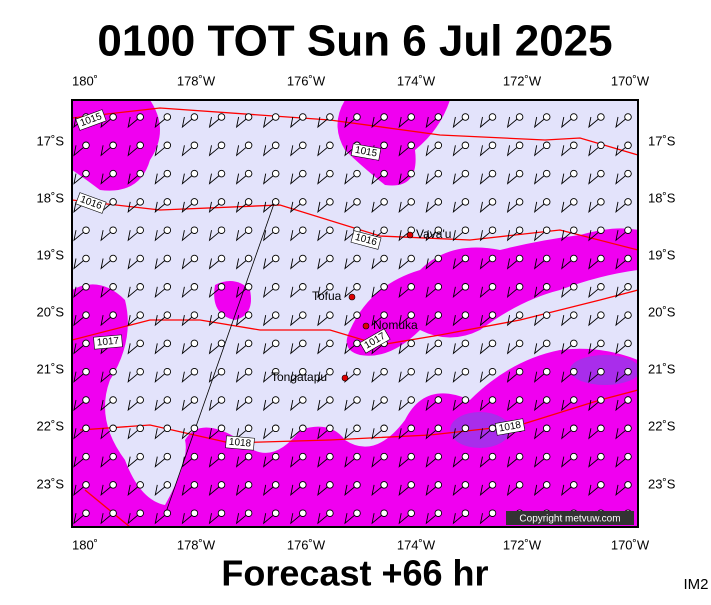  Describe the element at coordinates (630, 80) in the screenshot. I see `lon-label: 170˚W` at that location.